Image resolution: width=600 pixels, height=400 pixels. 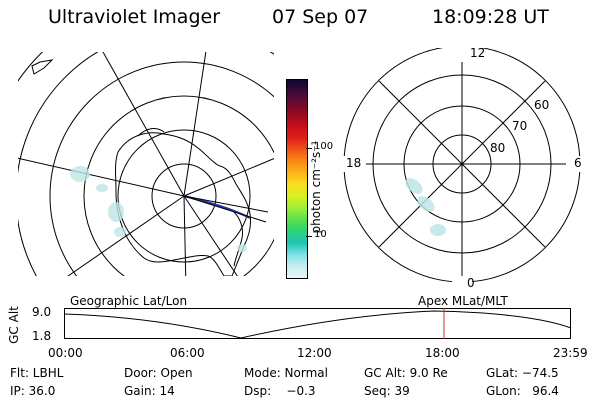 I want to click on timeline-y-tick: 9.0, so click(x=42, y=312).